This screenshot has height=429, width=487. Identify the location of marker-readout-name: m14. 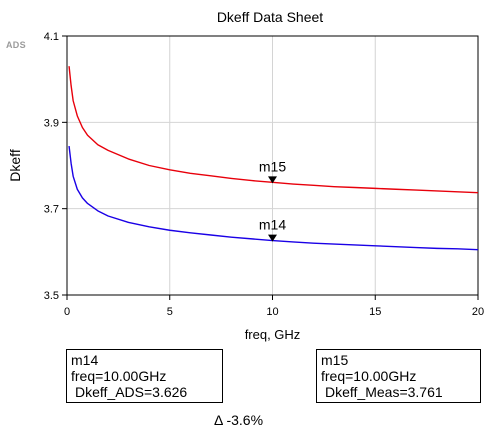
(85, 360).